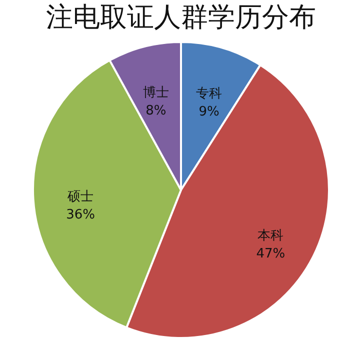  What do you see at coordinates (155, 93) in the screenshot?
I see `slice-label: 博士` at bounding box center [155, 93].